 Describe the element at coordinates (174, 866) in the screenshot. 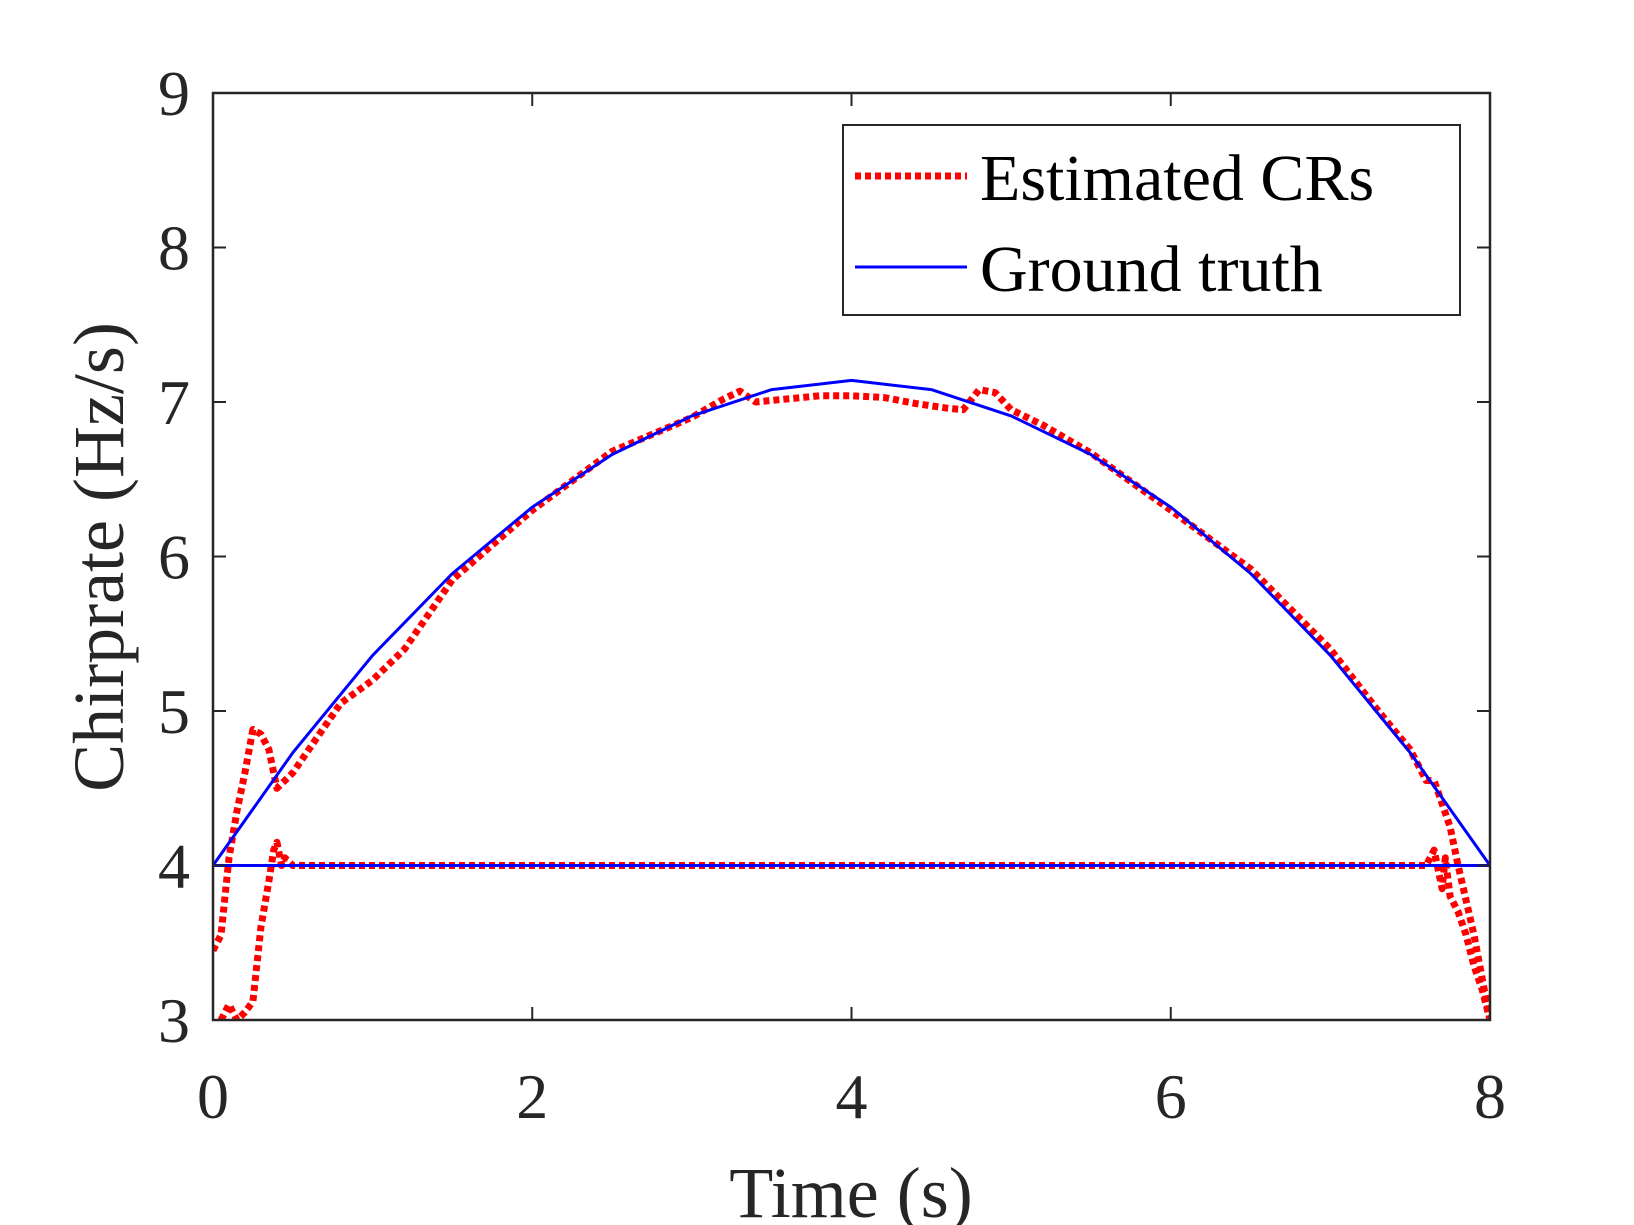

I see `y-tick-label: 4` at that location.